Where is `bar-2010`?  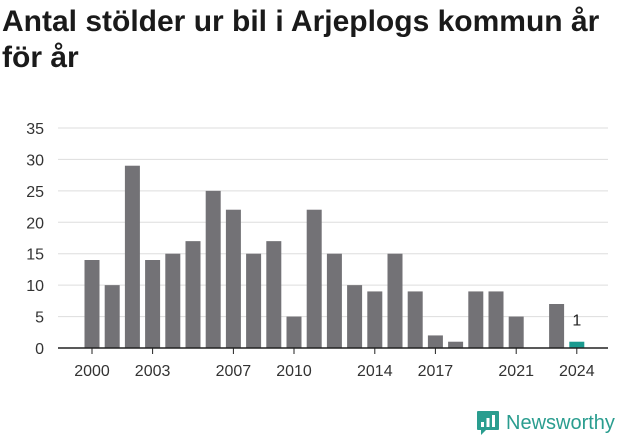 bar-2010 is located at coordinates (294, 332).